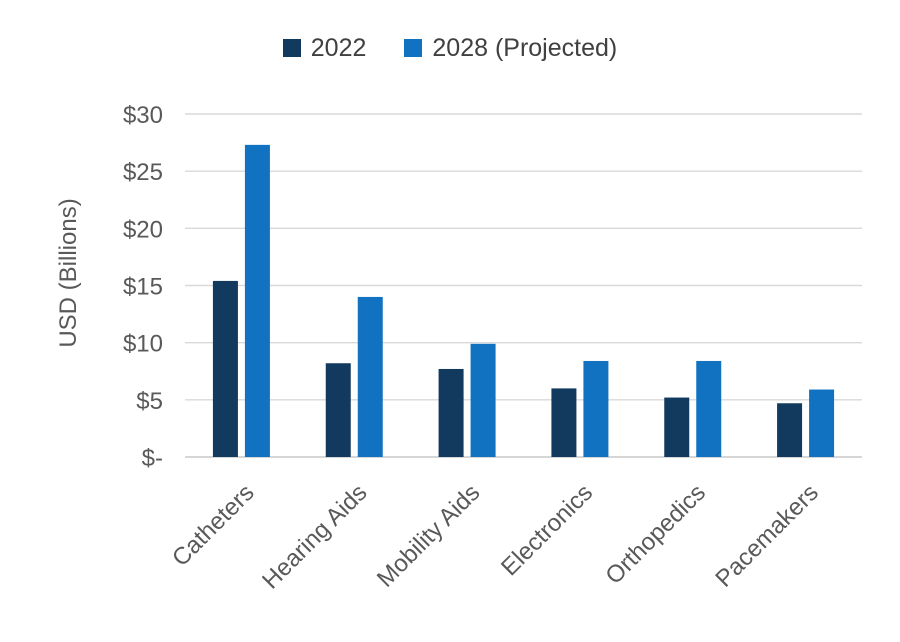 Image resolution: width=900 pixels, height=642 pixels. Describe the element at coordinates (451, 412) in the screenshot. I see `bar-2022-mobility-aids` at that location.